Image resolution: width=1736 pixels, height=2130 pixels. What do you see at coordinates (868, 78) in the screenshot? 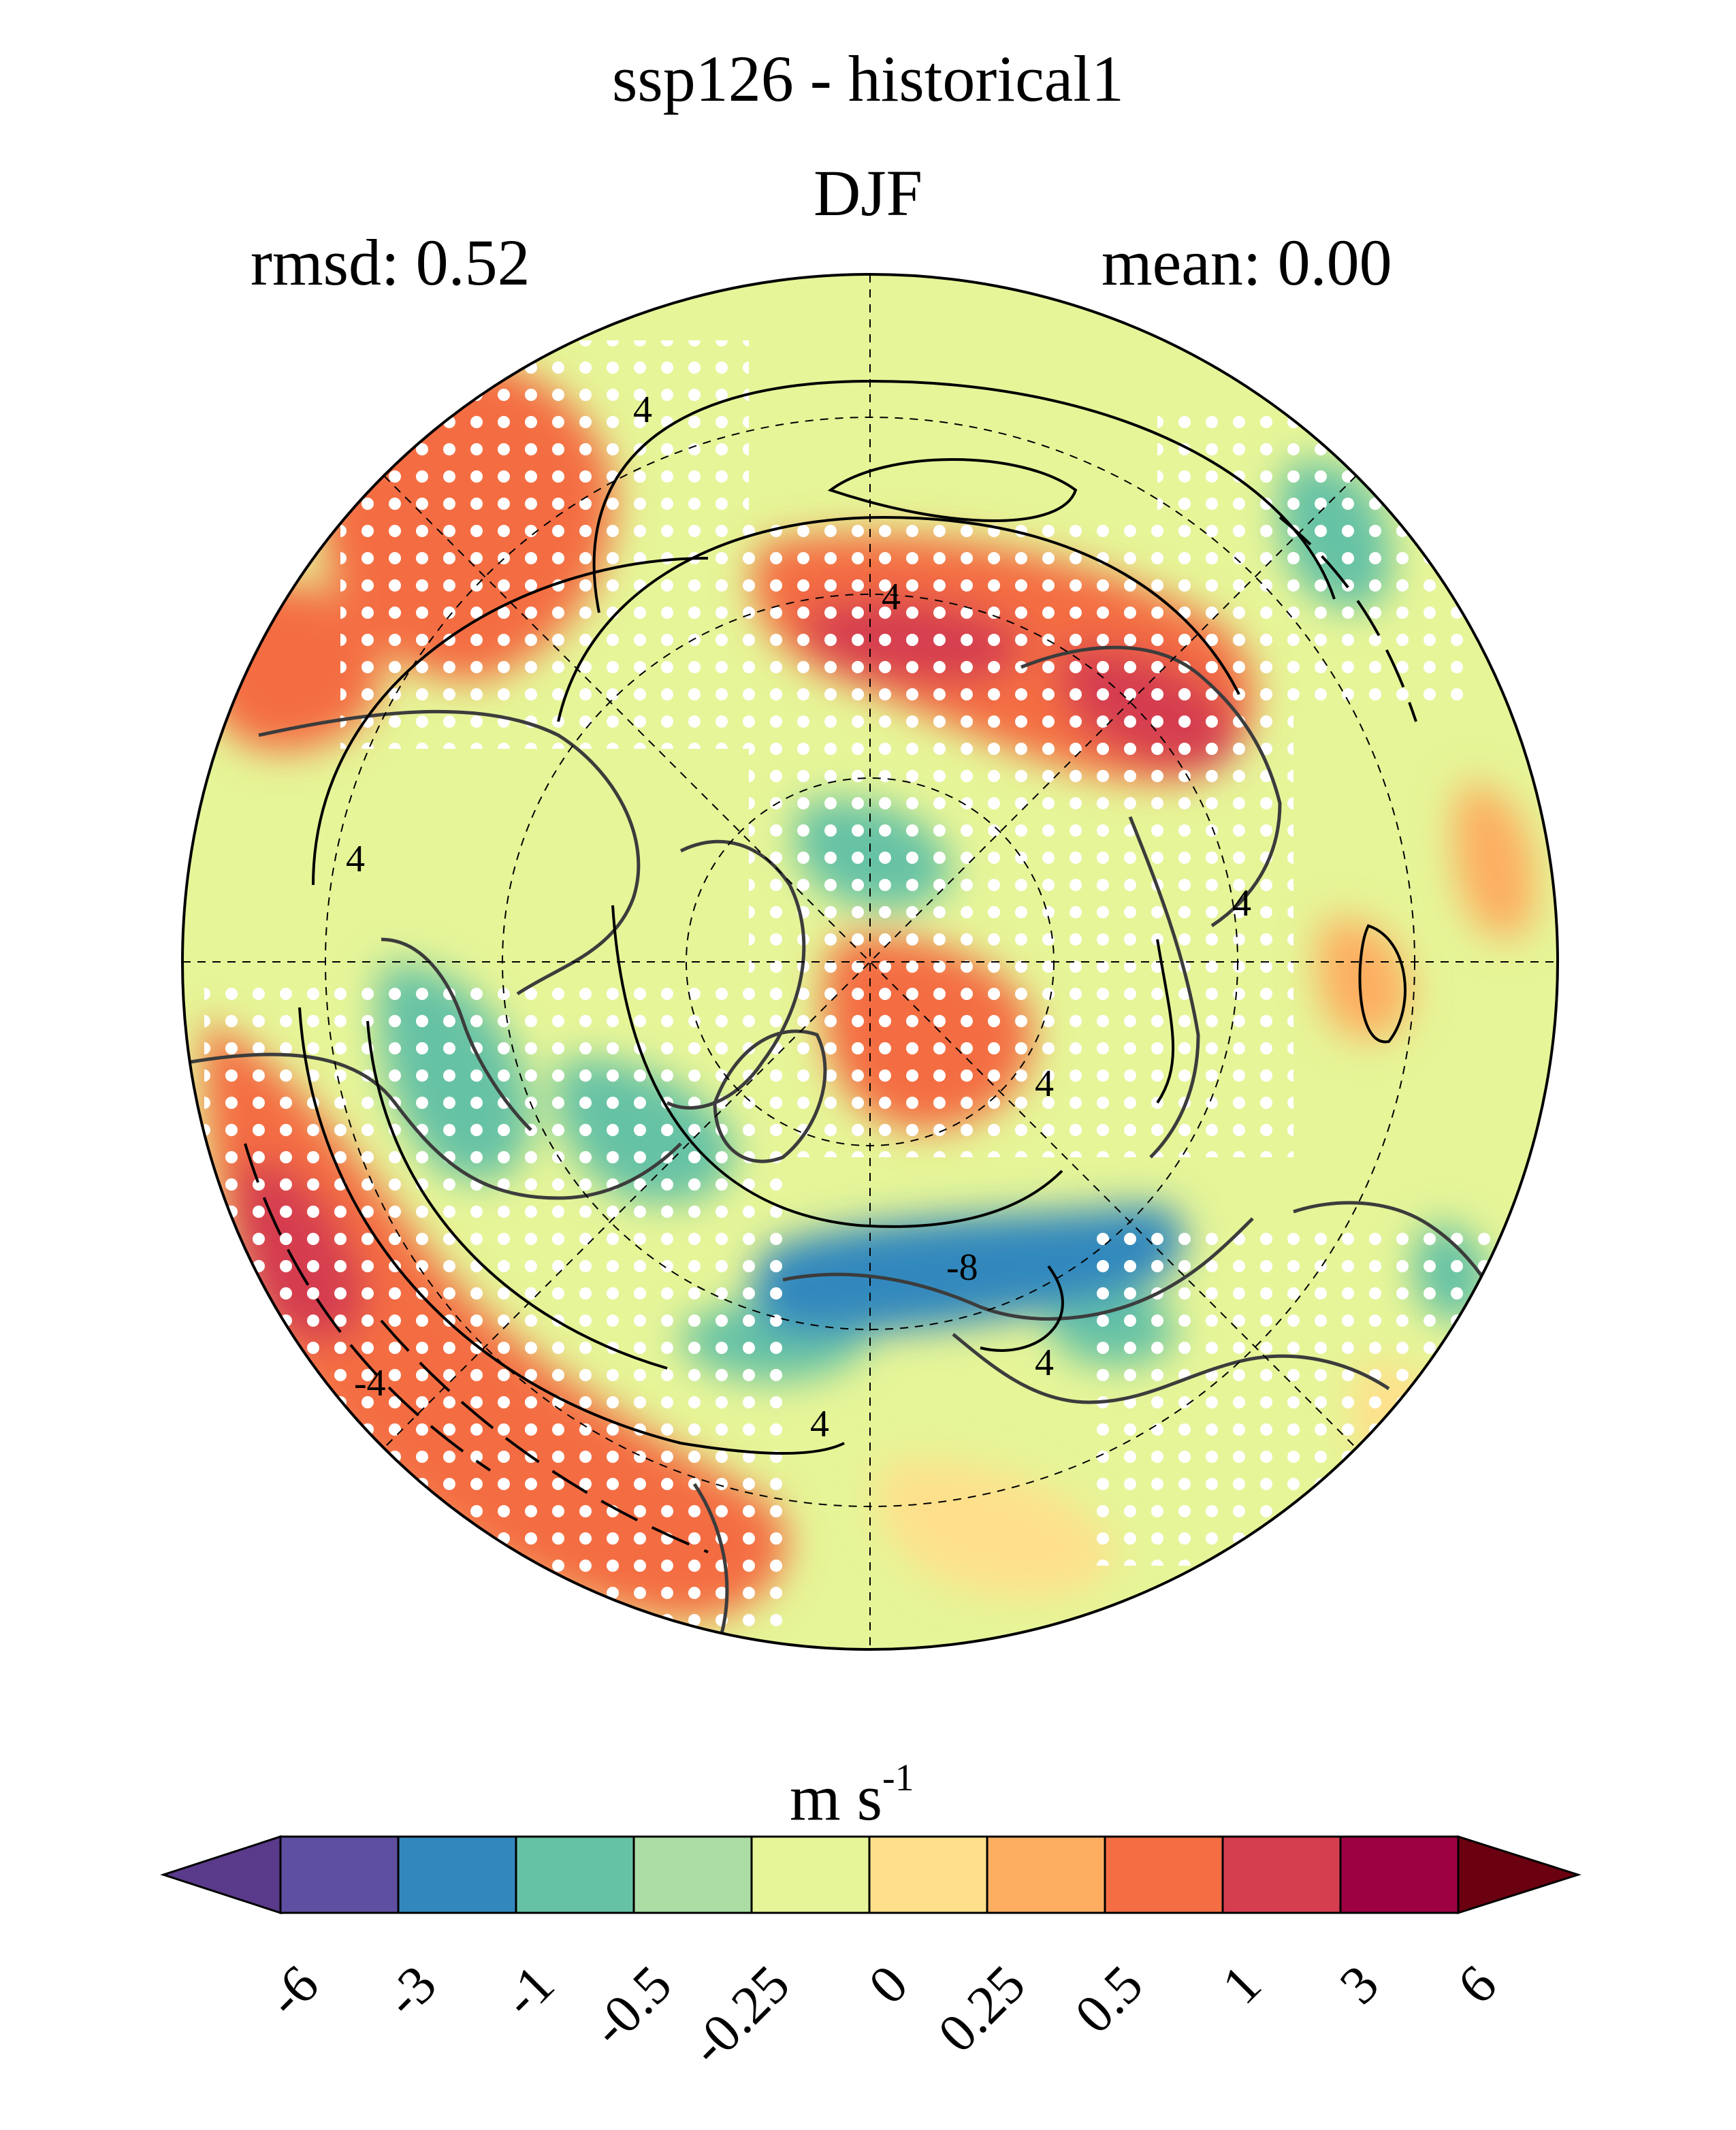
I see `plot-title: ssp126 - historical1` at bounding box center [868, 78].